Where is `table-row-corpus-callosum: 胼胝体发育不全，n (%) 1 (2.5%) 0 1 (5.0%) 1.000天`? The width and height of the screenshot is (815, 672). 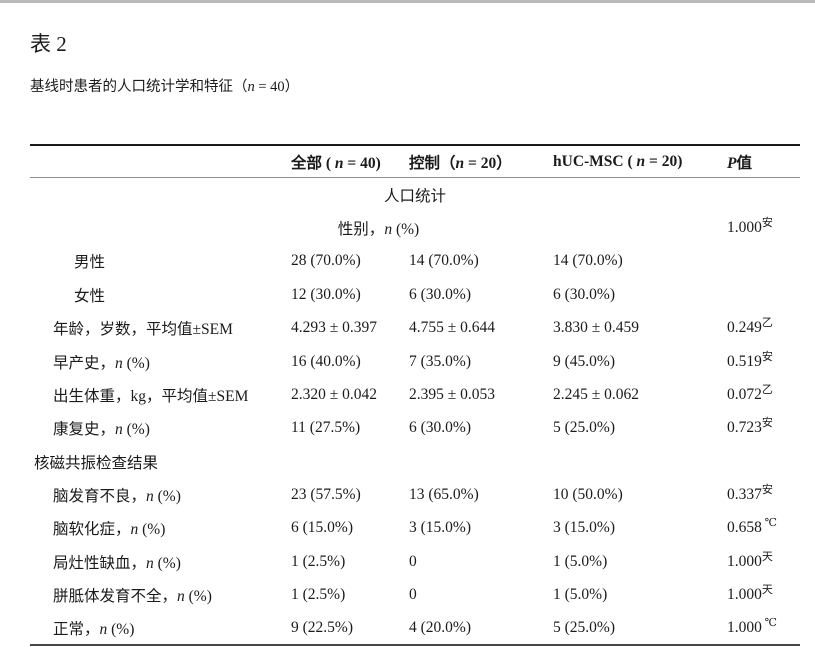 table-row-corpus-callosum: 胼胝体发育不全，n (%) 1 (2.5%) 0 1 (5.0%) 1.000天 is located at coordinates (415, 595).